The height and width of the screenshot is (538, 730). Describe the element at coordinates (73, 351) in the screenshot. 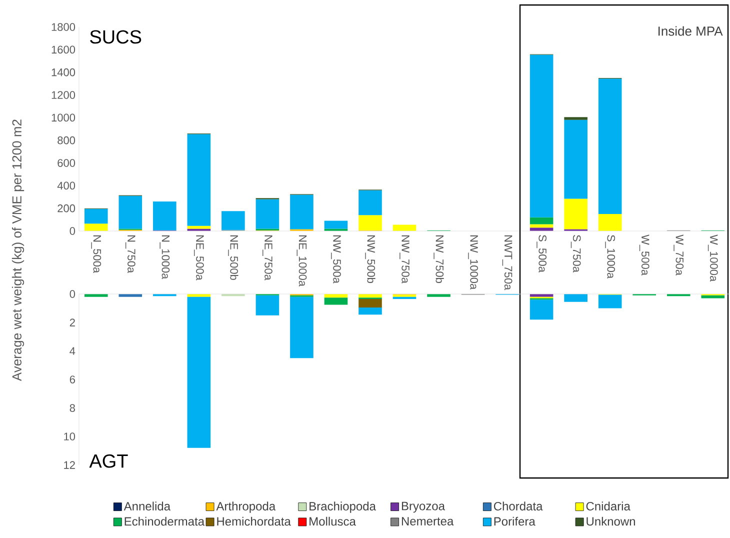

I see `y-tick-label: 4` at that location.